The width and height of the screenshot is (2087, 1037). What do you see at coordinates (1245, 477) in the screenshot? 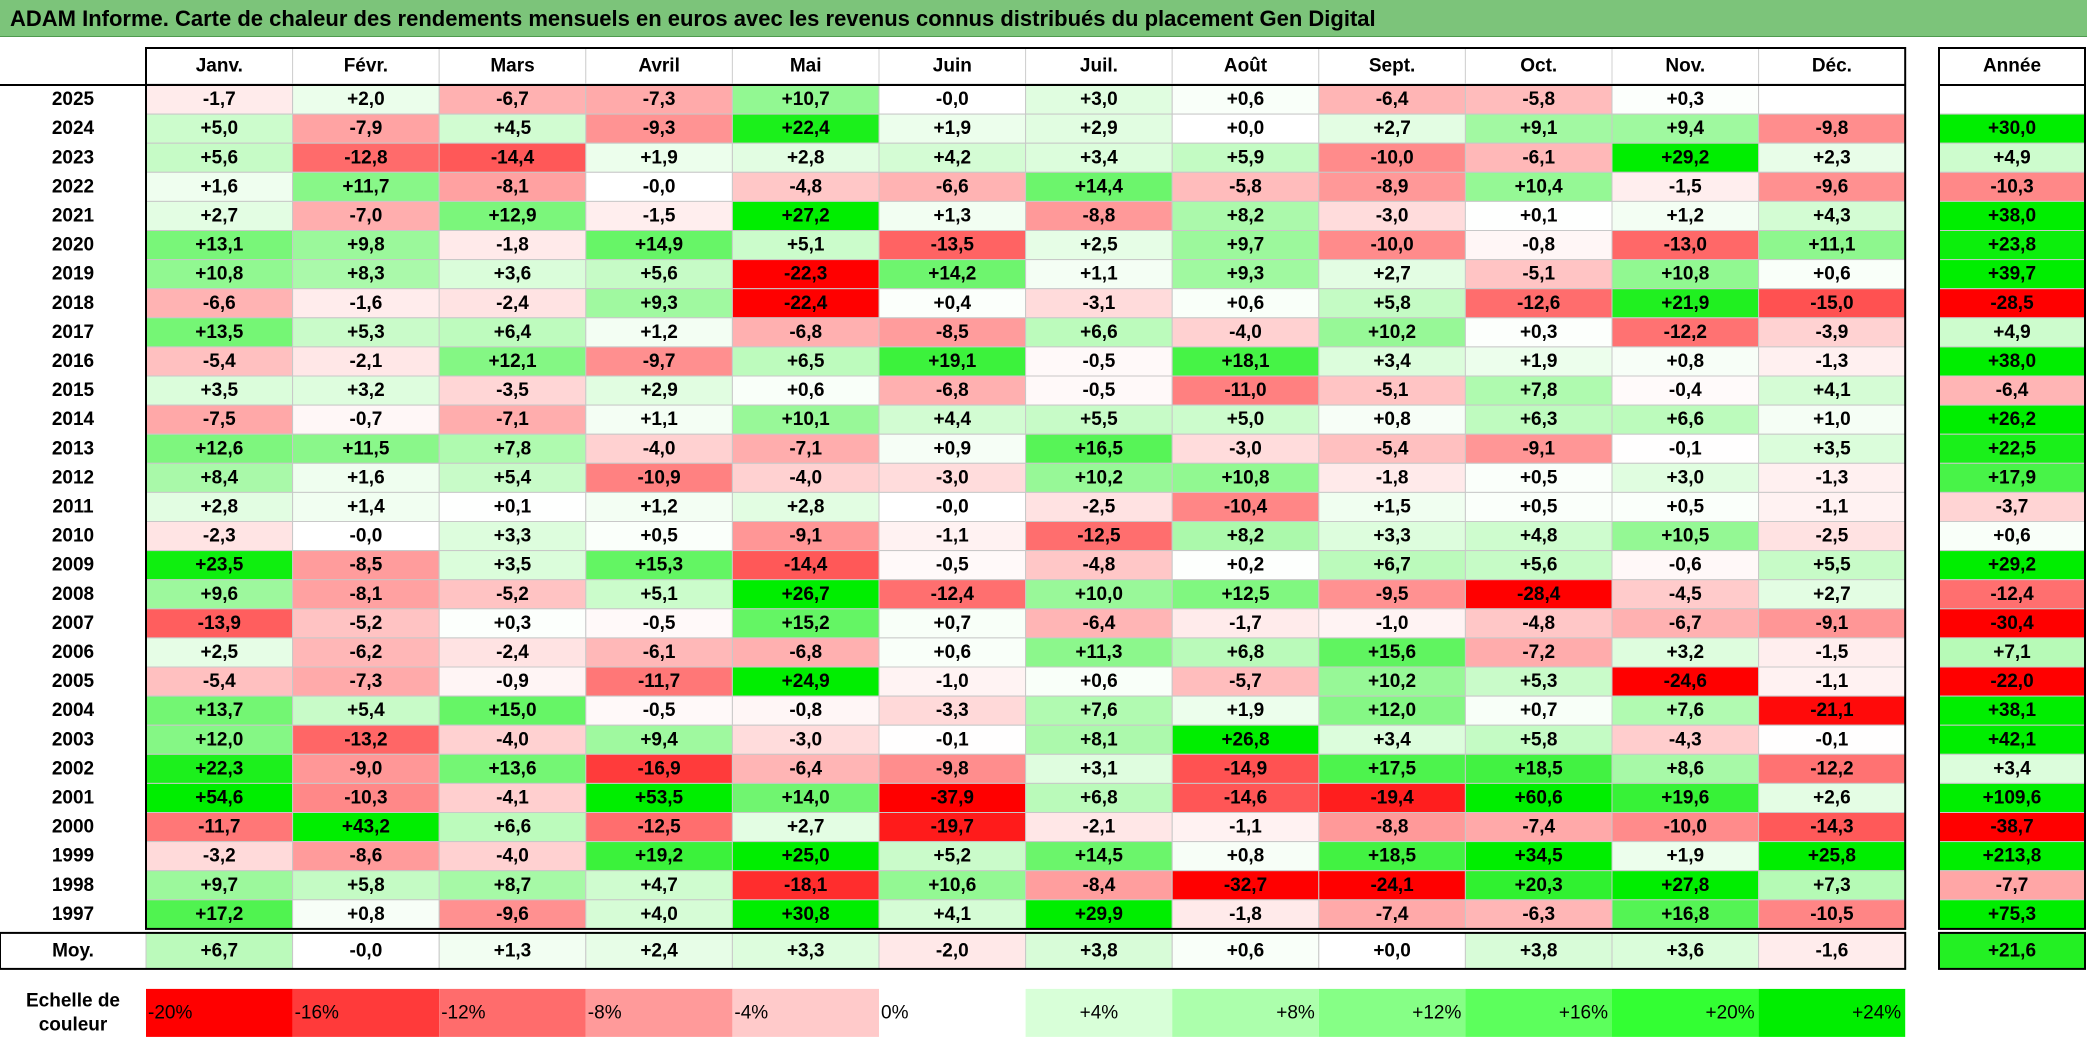
I see `cell-value: +10,8` at bounding box center [1245, 477].